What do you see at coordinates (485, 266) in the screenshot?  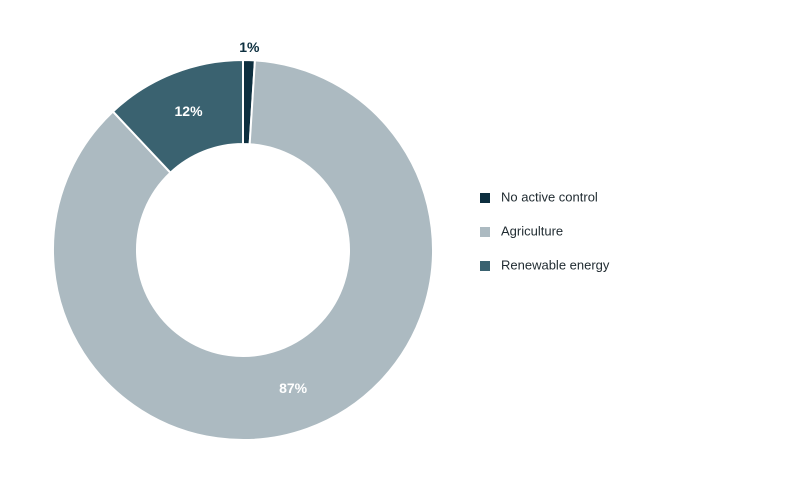 I see `legend-swatch-renewable-energy` at bounding box center [485, 266].